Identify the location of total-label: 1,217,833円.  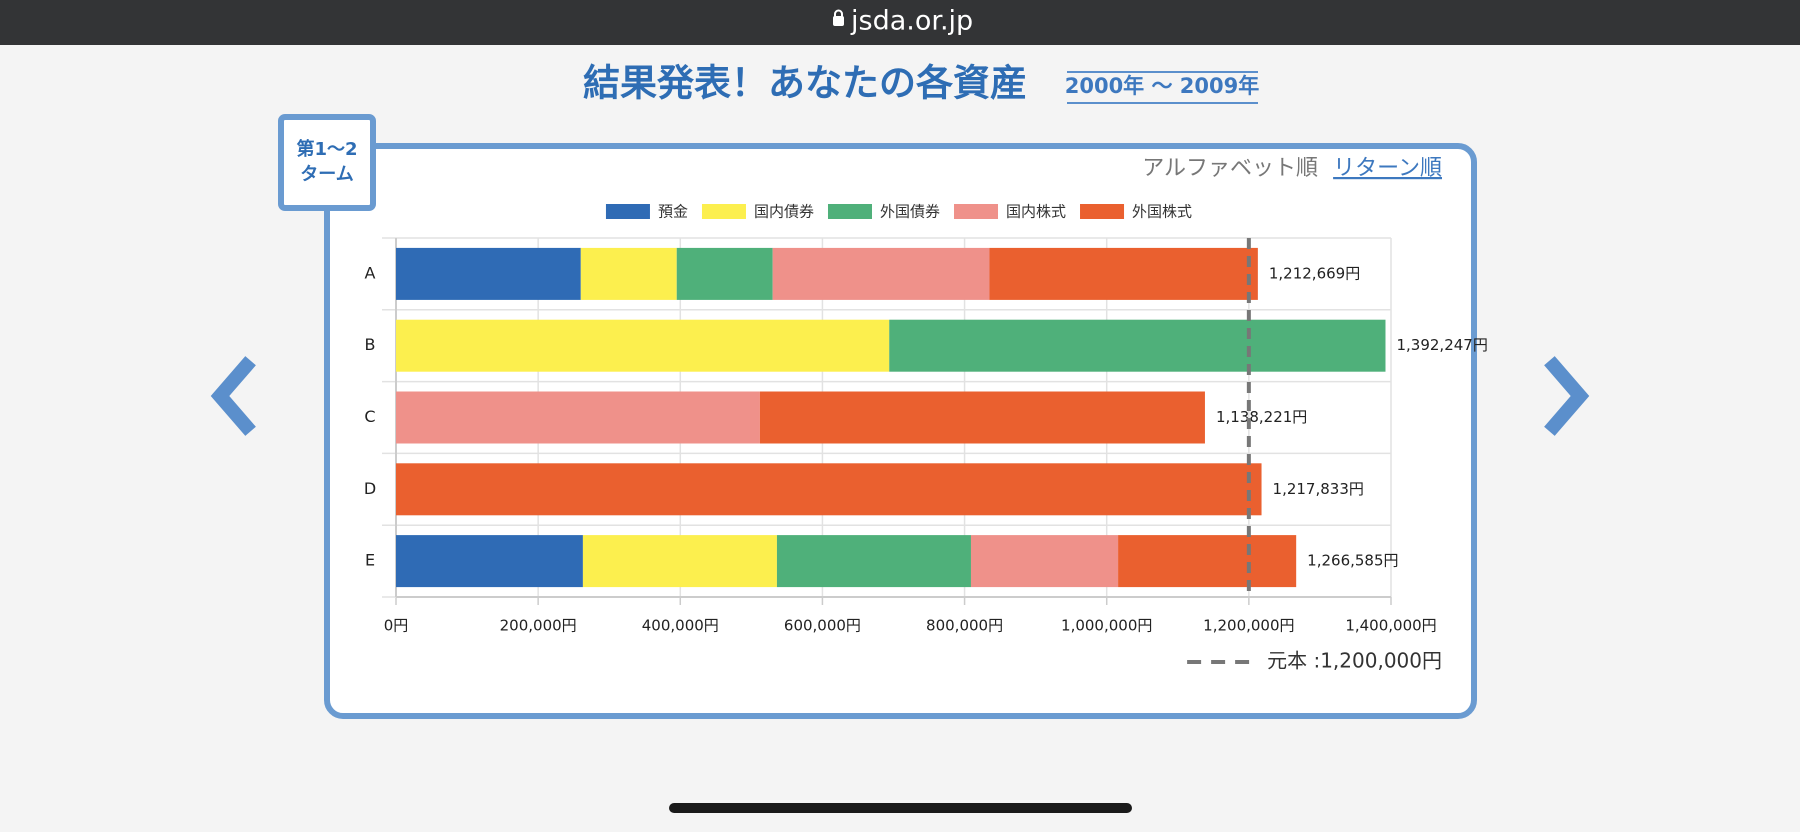
(1318, 489).